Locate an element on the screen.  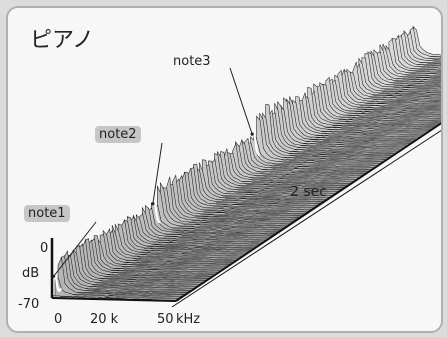
x-tick-50: 50 is located at coordinates (165, 319).